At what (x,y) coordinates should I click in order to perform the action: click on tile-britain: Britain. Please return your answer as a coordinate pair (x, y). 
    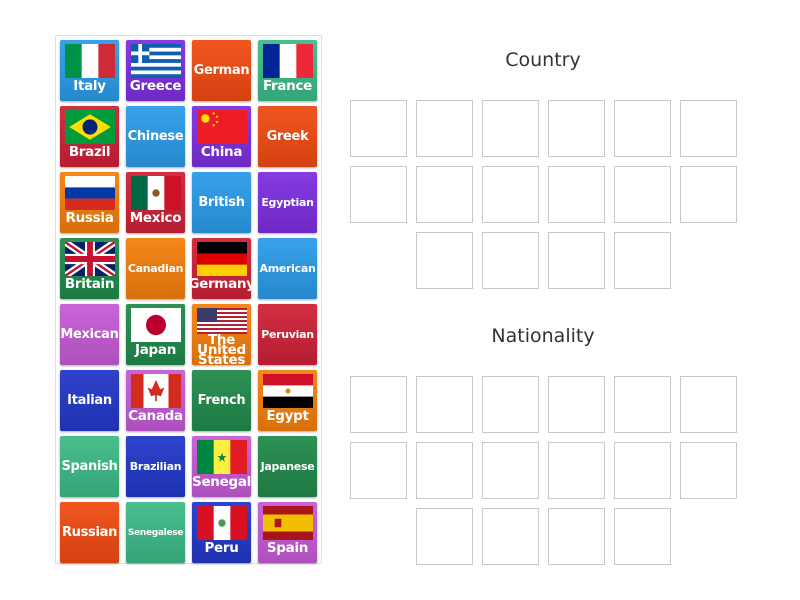
    Looking at the image, I should click on (89, 268).